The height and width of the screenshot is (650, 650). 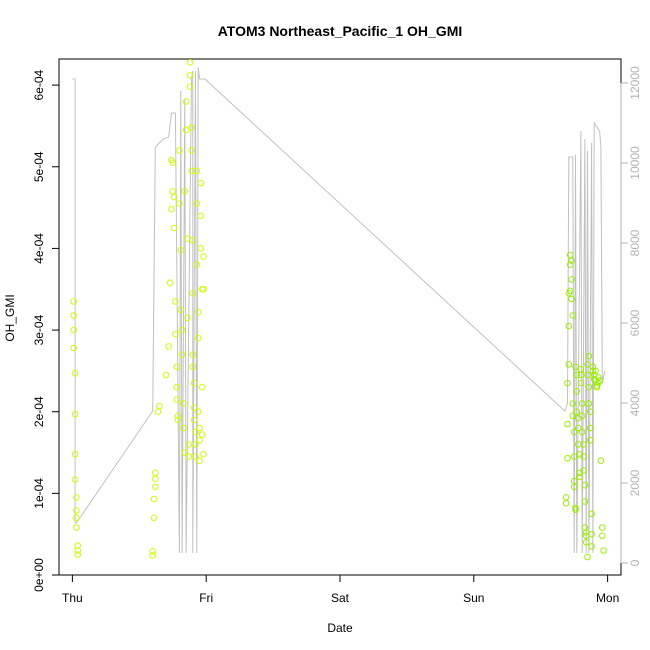 I want to click on x-tick-label: Sat, so click(x=340, y=598).